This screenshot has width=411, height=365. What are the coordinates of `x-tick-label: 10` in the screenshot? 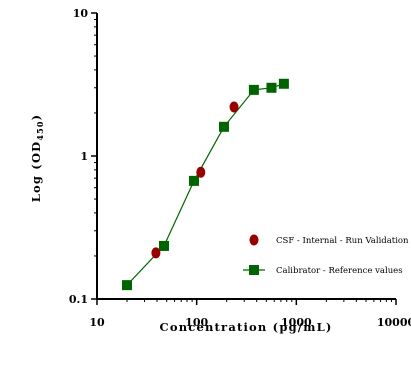 It's located at (97, 322).